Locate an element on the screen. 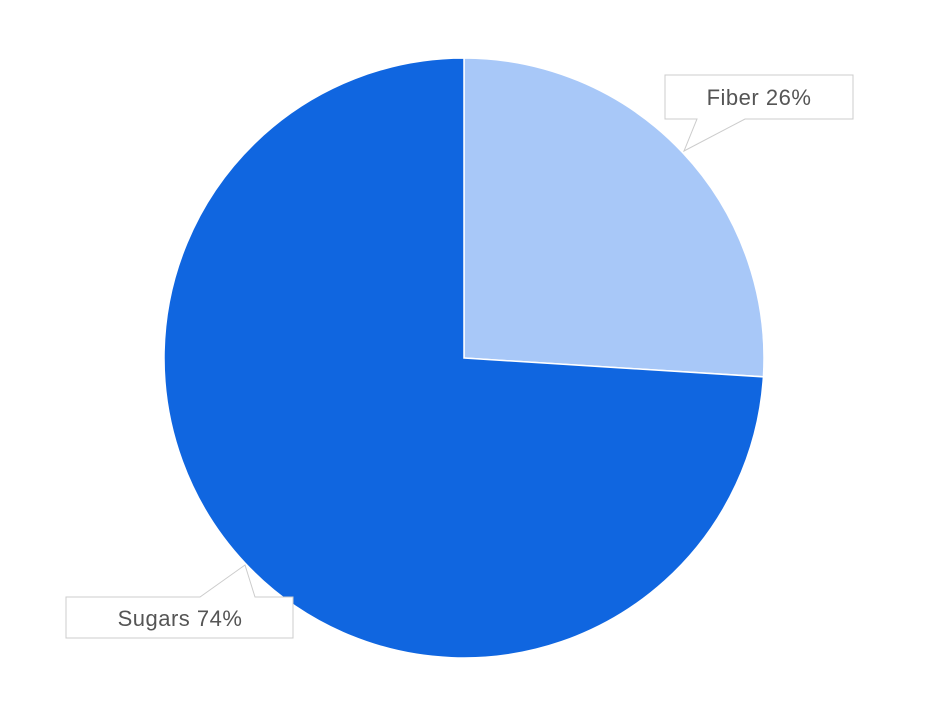  callout-fiber-box is located at coordinates (759, 113).